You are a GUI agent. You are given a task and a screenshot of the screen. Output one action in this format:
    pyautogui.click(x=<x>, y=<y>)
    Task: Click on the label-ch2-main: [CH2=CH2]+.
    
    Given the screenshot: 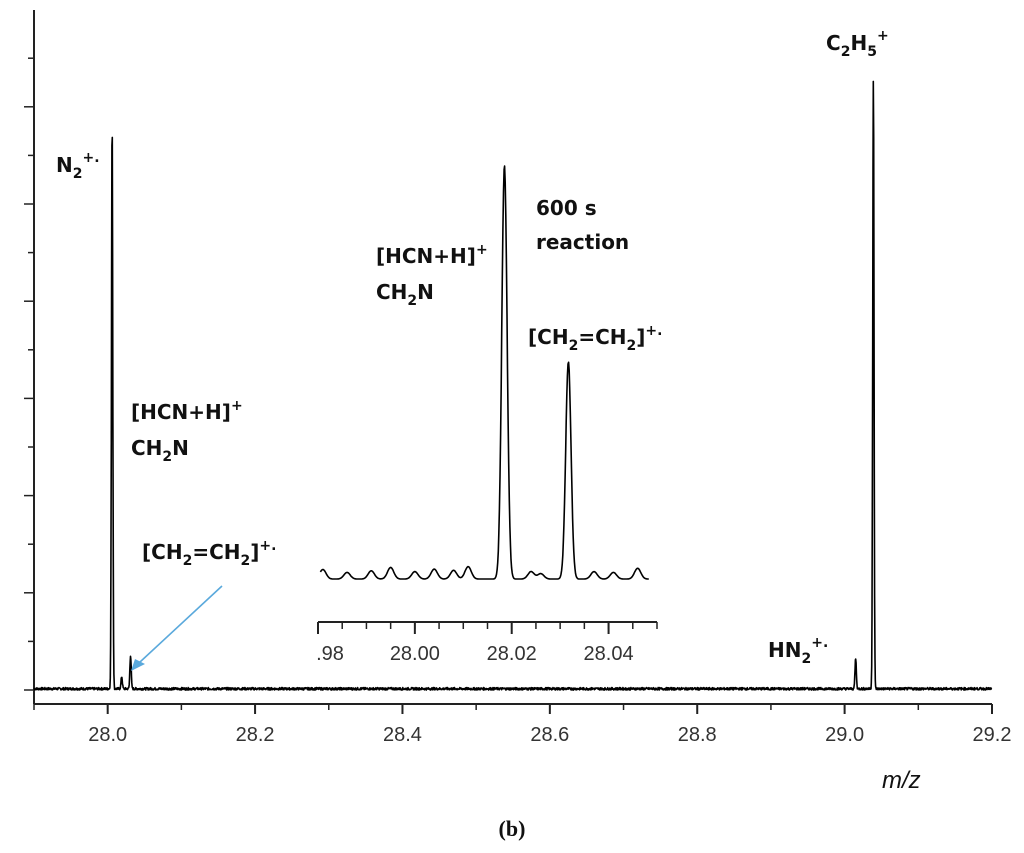 What is the action you would take?
    pyautogui.click(x=209, y=553)
    